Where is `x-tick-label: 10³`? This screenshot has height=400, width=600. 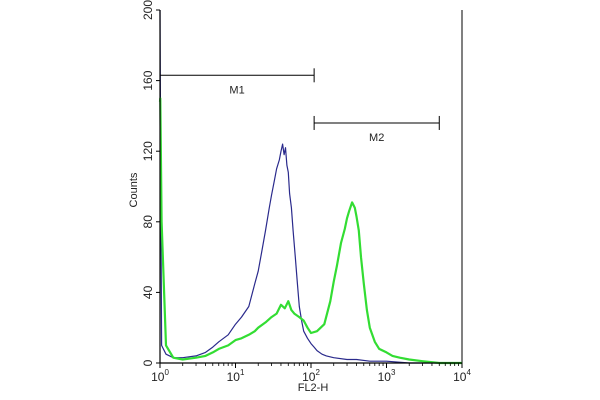 x-tick-label: 10³ is located at coordinates (387, 376).